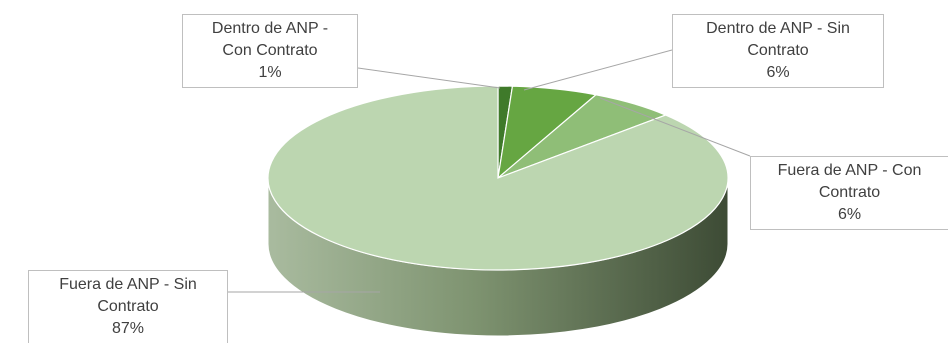 The height and width of the screenshot is (364, 948). I want to click on callout-fuera-con-contrato: Fuera de ANP - Con Contrato 6%, so click(849, 193).